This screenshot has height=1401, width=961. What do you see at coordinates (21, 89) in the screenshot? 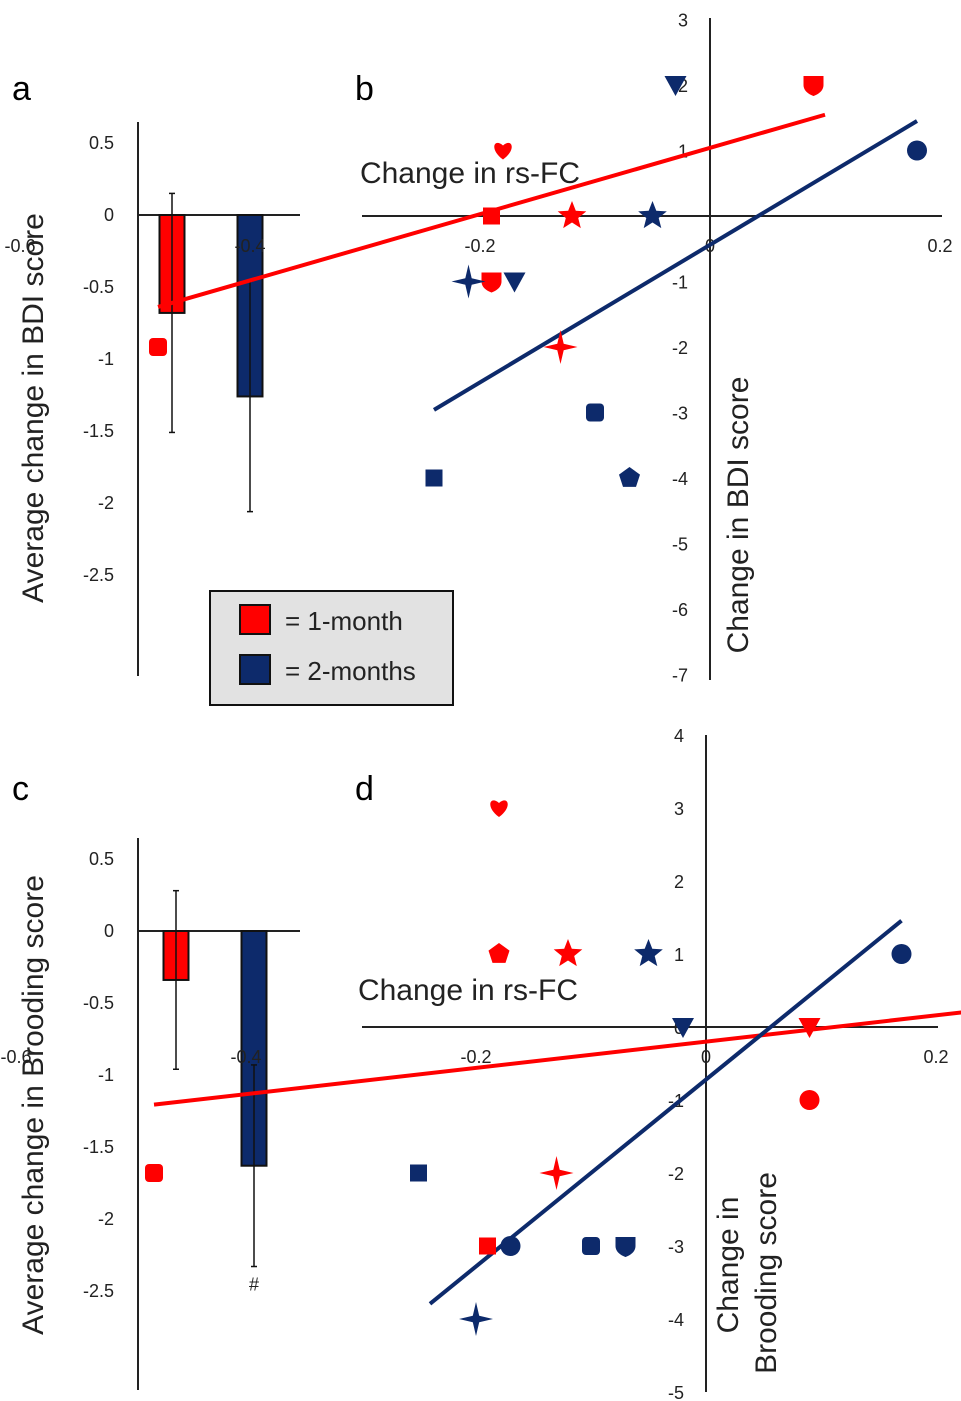
I see `panel-letter-a: a` at bounding box center [21, 89].